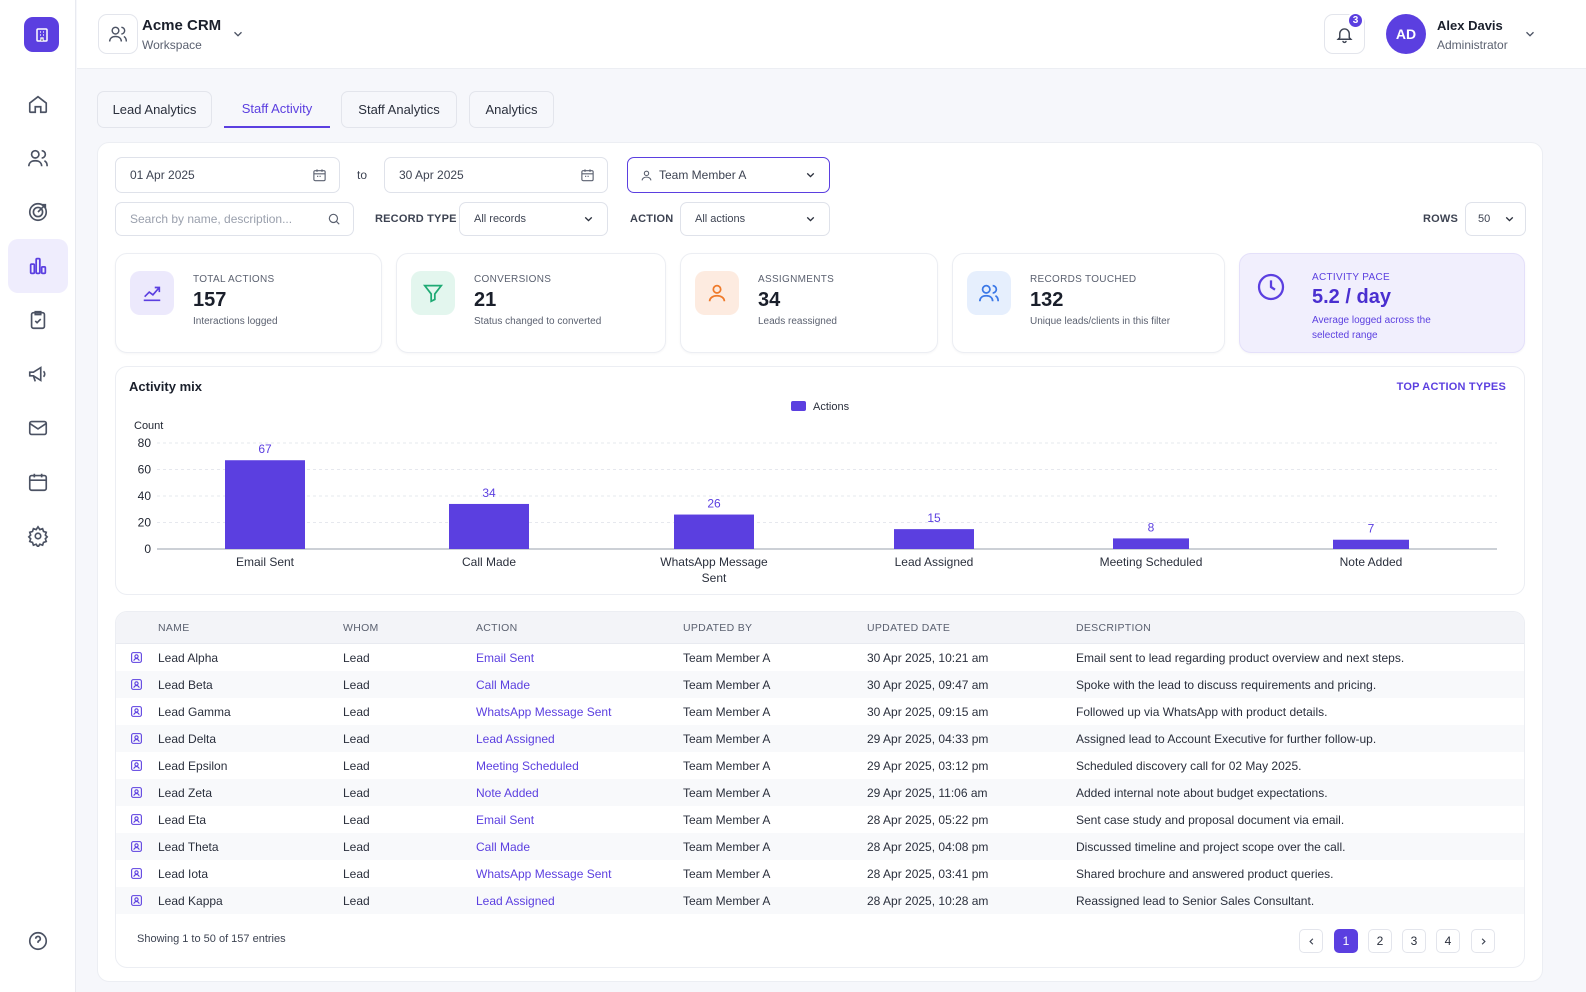  What do you see at coordinates (1114, 628) in the screenshot?
I see `col-description: DESCRIPTION` at bounding box center [1114, 628].